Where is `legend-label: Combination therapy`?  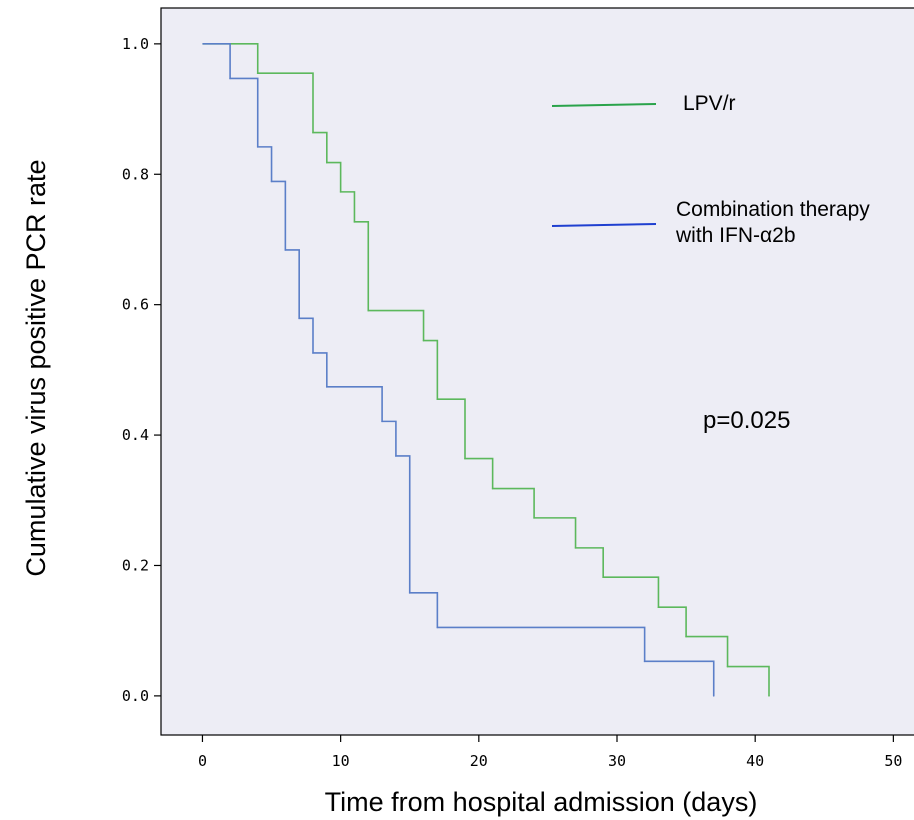
legend-label: Combination therapy is located at coordinates (773, 209).